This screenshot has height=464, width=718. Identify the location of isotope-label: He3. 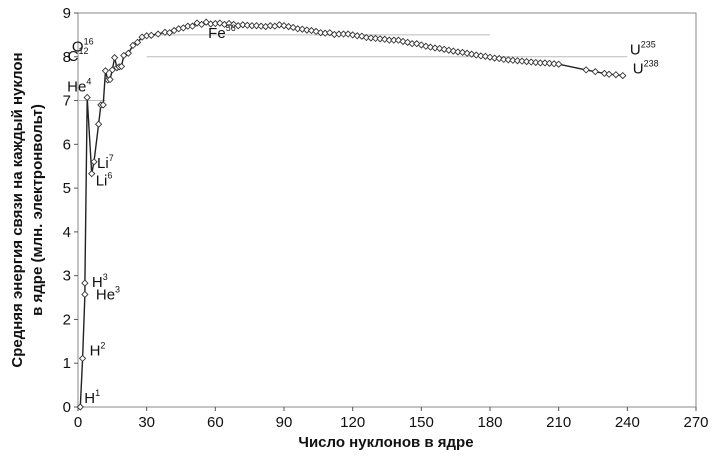
(108, 293).